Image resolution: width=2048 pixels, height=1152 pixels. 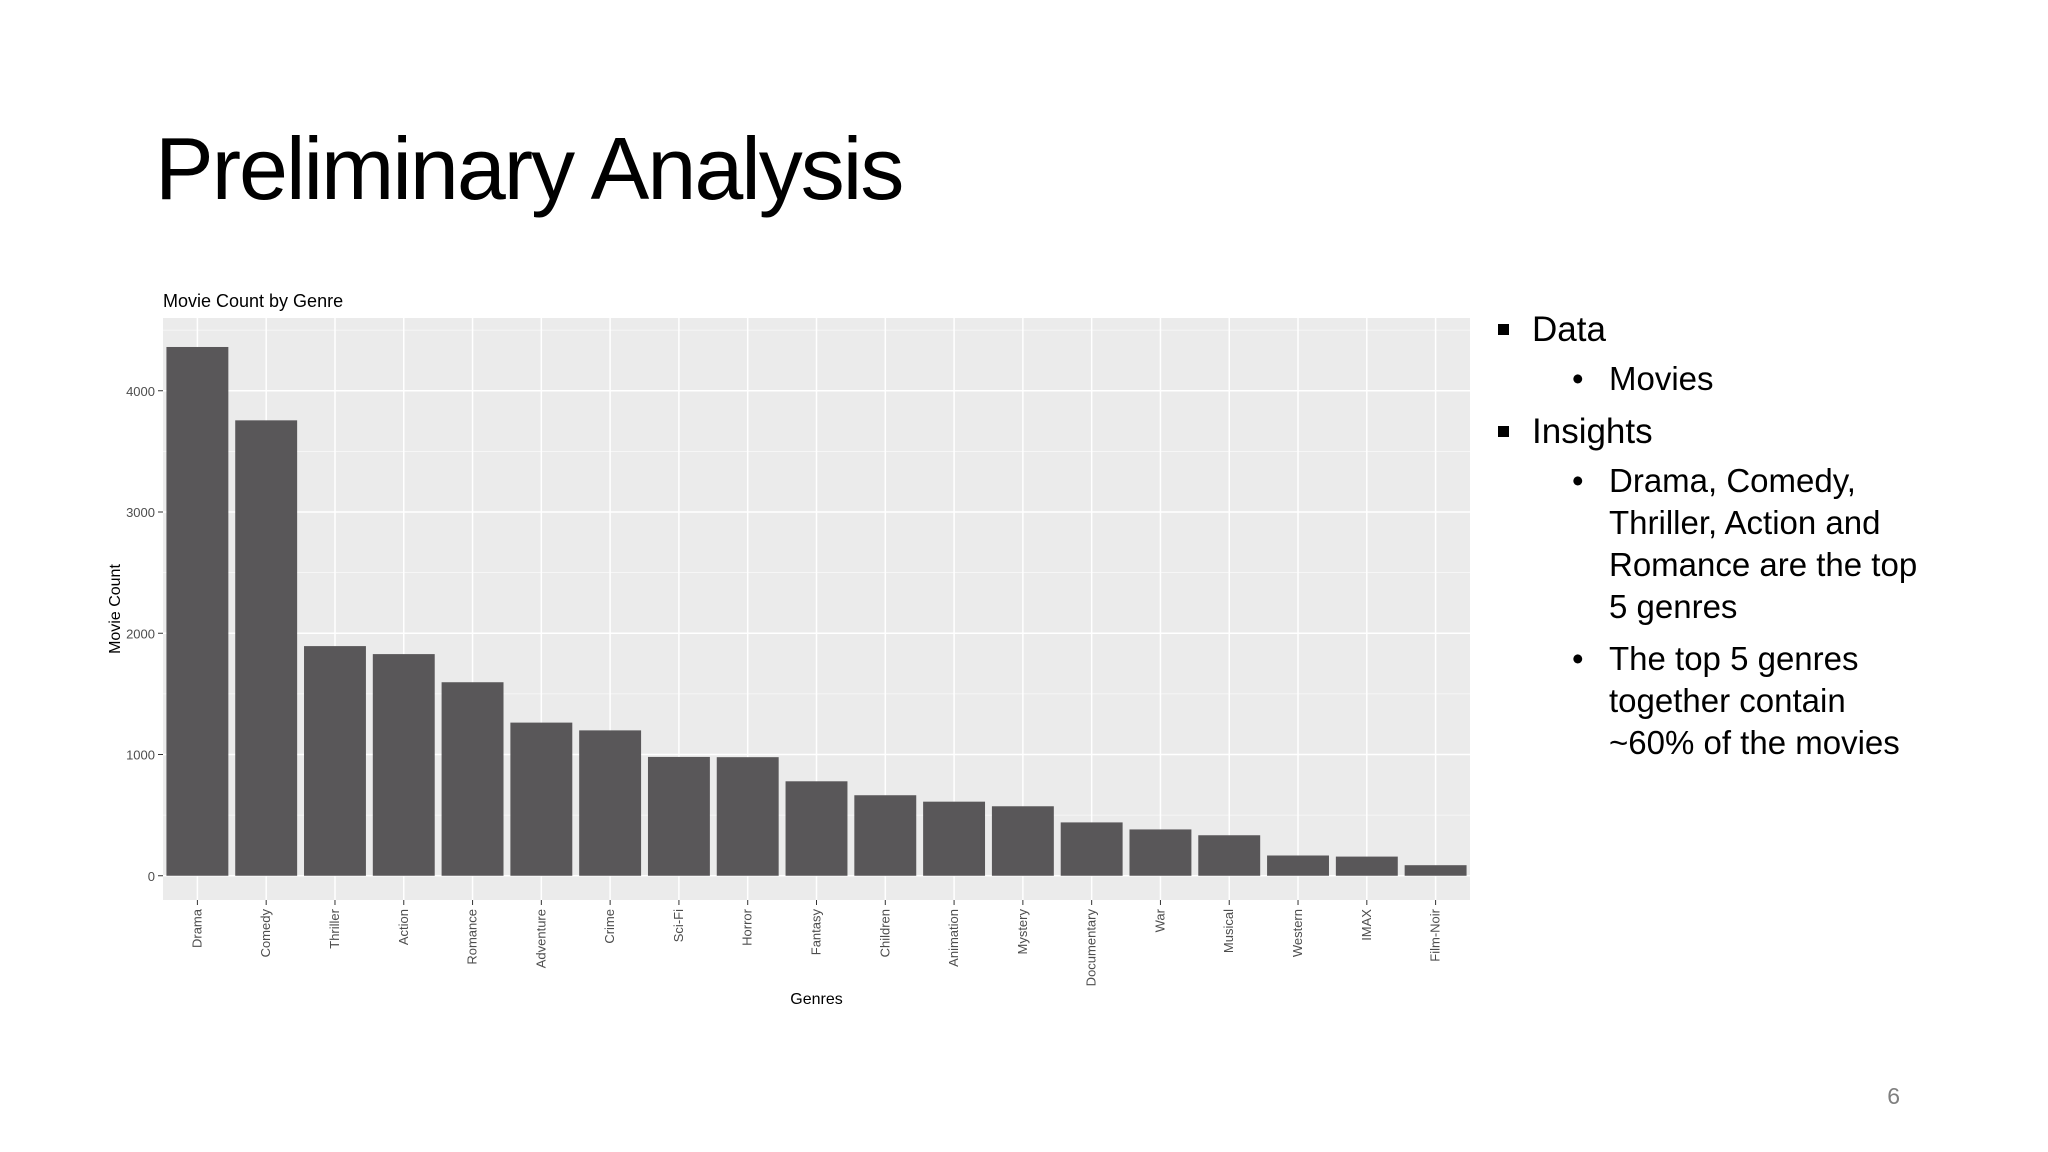 I want to click on bar-fantasy, so click(x=816, y=828).